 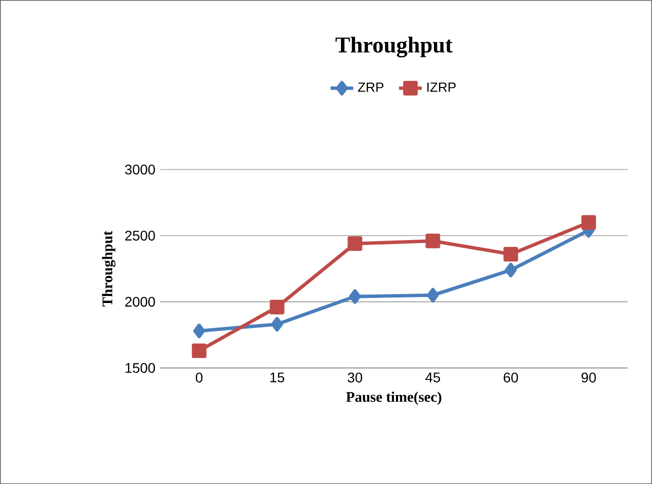 What do you see at coordinates (511, 377) in the screenshot?
I see `x-tick-label: 60` at bounding box center [511, 377].